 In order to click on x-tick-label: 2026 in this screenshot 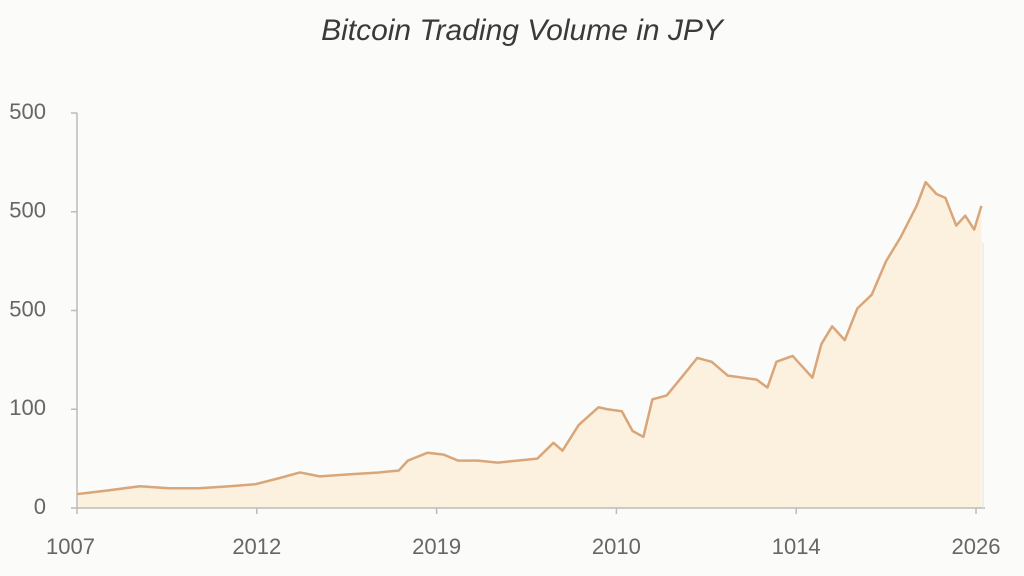, I will do `click(976, 546)`.